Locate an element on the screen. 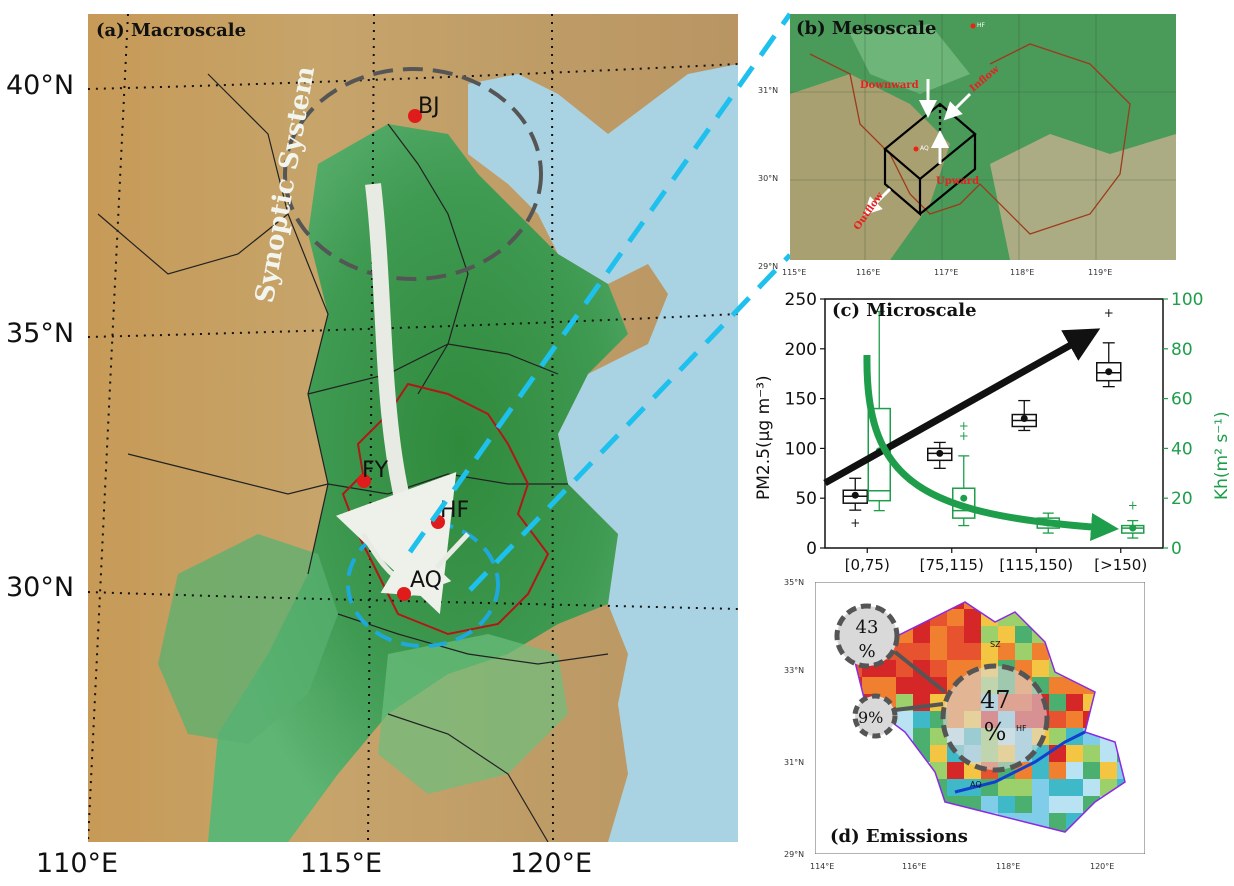 The image size is (1234, 886). mesoscale-map is located at coordinates (983, 137).